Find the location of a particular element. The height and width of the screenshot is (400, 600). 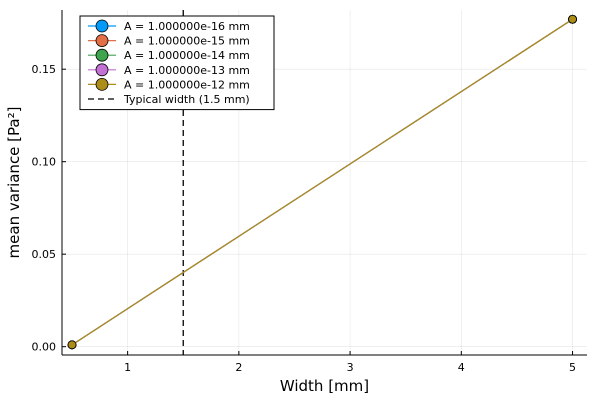

y-tick-label-1: 0.05 is located at coordinates (44, 254).